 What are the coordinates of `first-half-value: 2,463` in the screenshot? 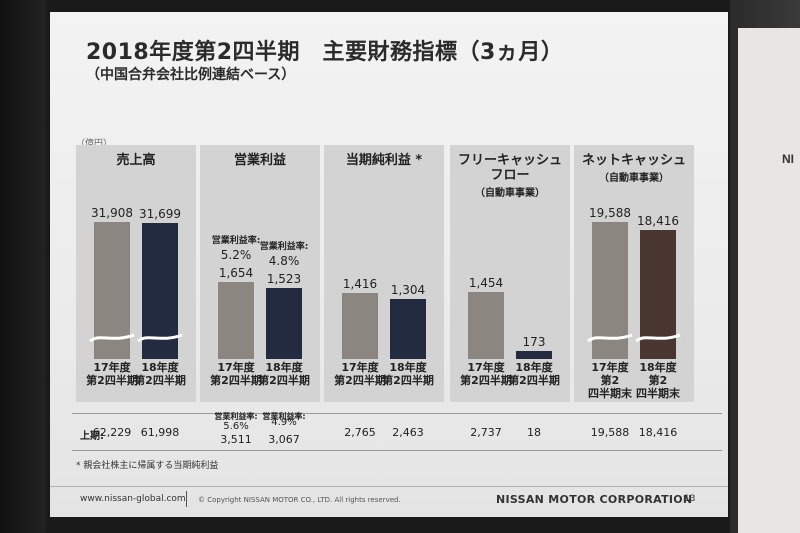 It's located at (408, 432).